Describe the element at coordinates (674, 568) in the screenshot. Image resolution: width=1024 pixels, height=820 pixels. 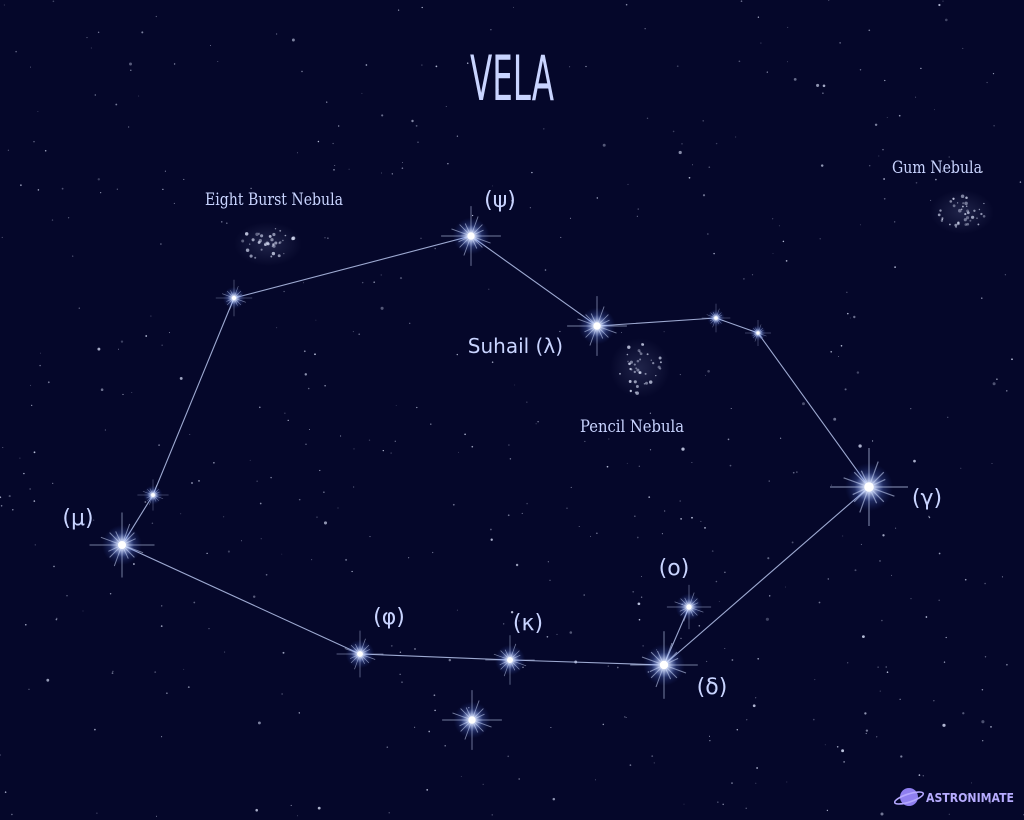
I see `label-omicron: (ο)` at that location.